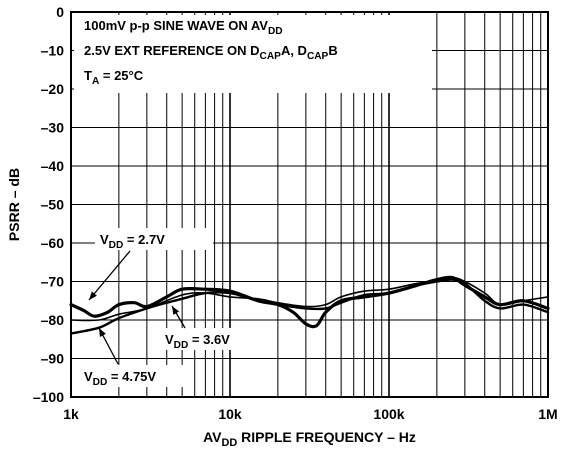 The image size is (564, 449). Describe the element at coordinates (88, 75) in the screenshot. I see `text-part: T` at that location.